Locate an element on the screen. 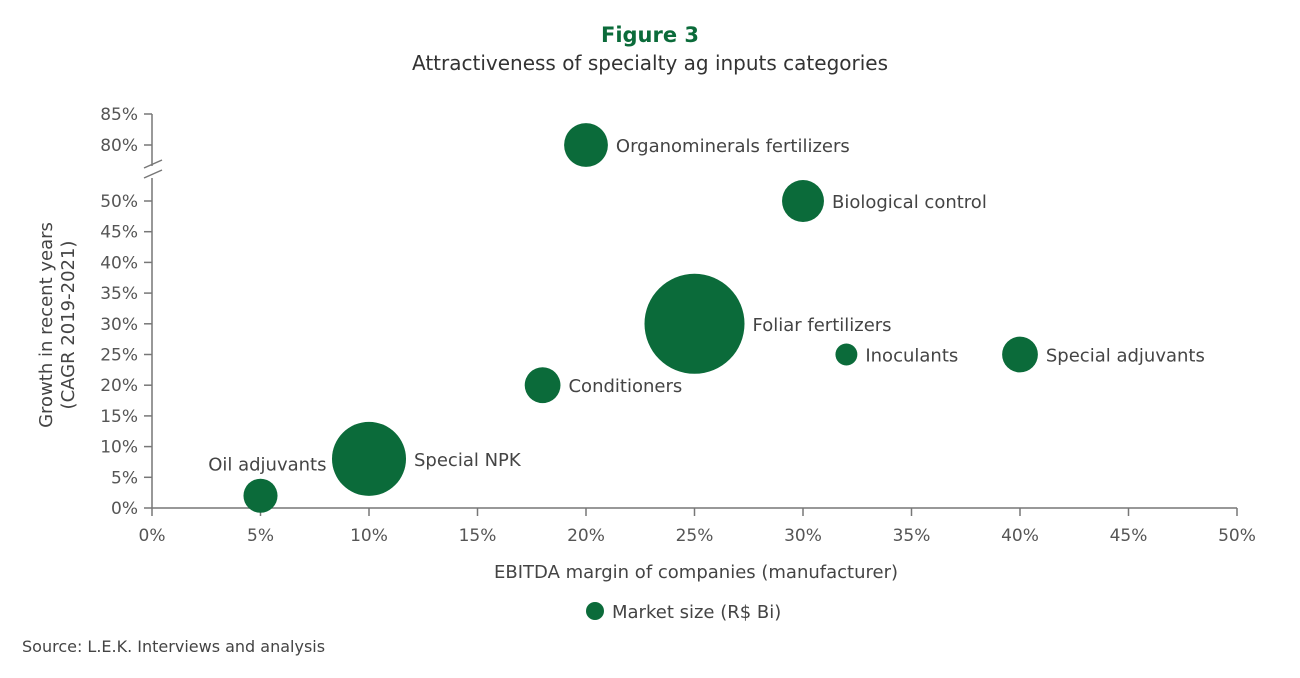 This screenshot has width=1300, height=678. y-tick-label: 5% is located at coordinates (124, 478).